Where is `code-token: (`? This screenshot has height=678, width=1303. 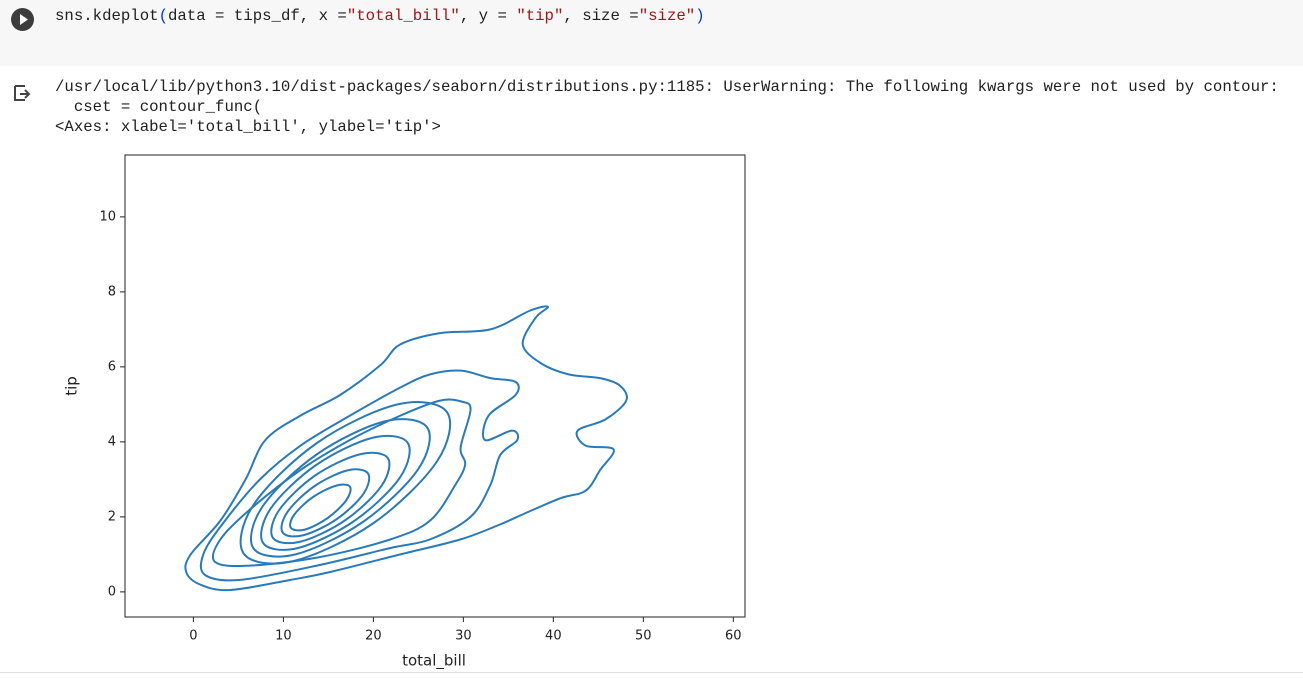 code-token: ( is located at coordinates (163, 16).